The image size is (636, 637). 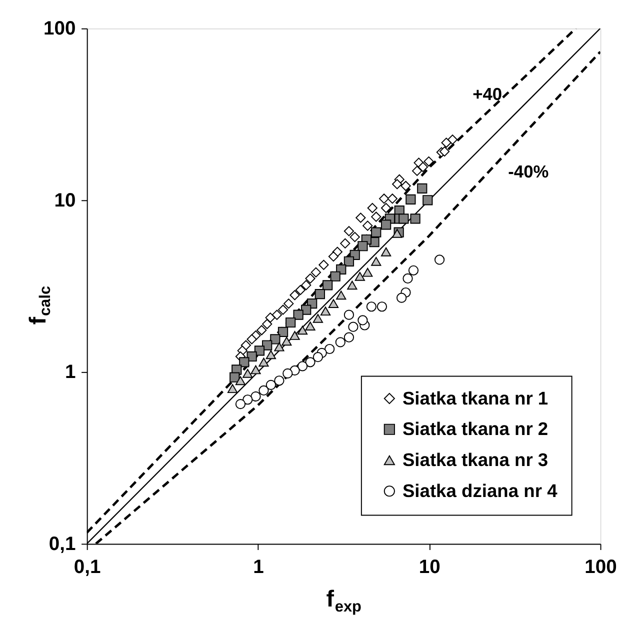 What do you see at coordinates (528, 171) in the screenshot?
I see `annotation: -40%` at bounding box center [528, 171].